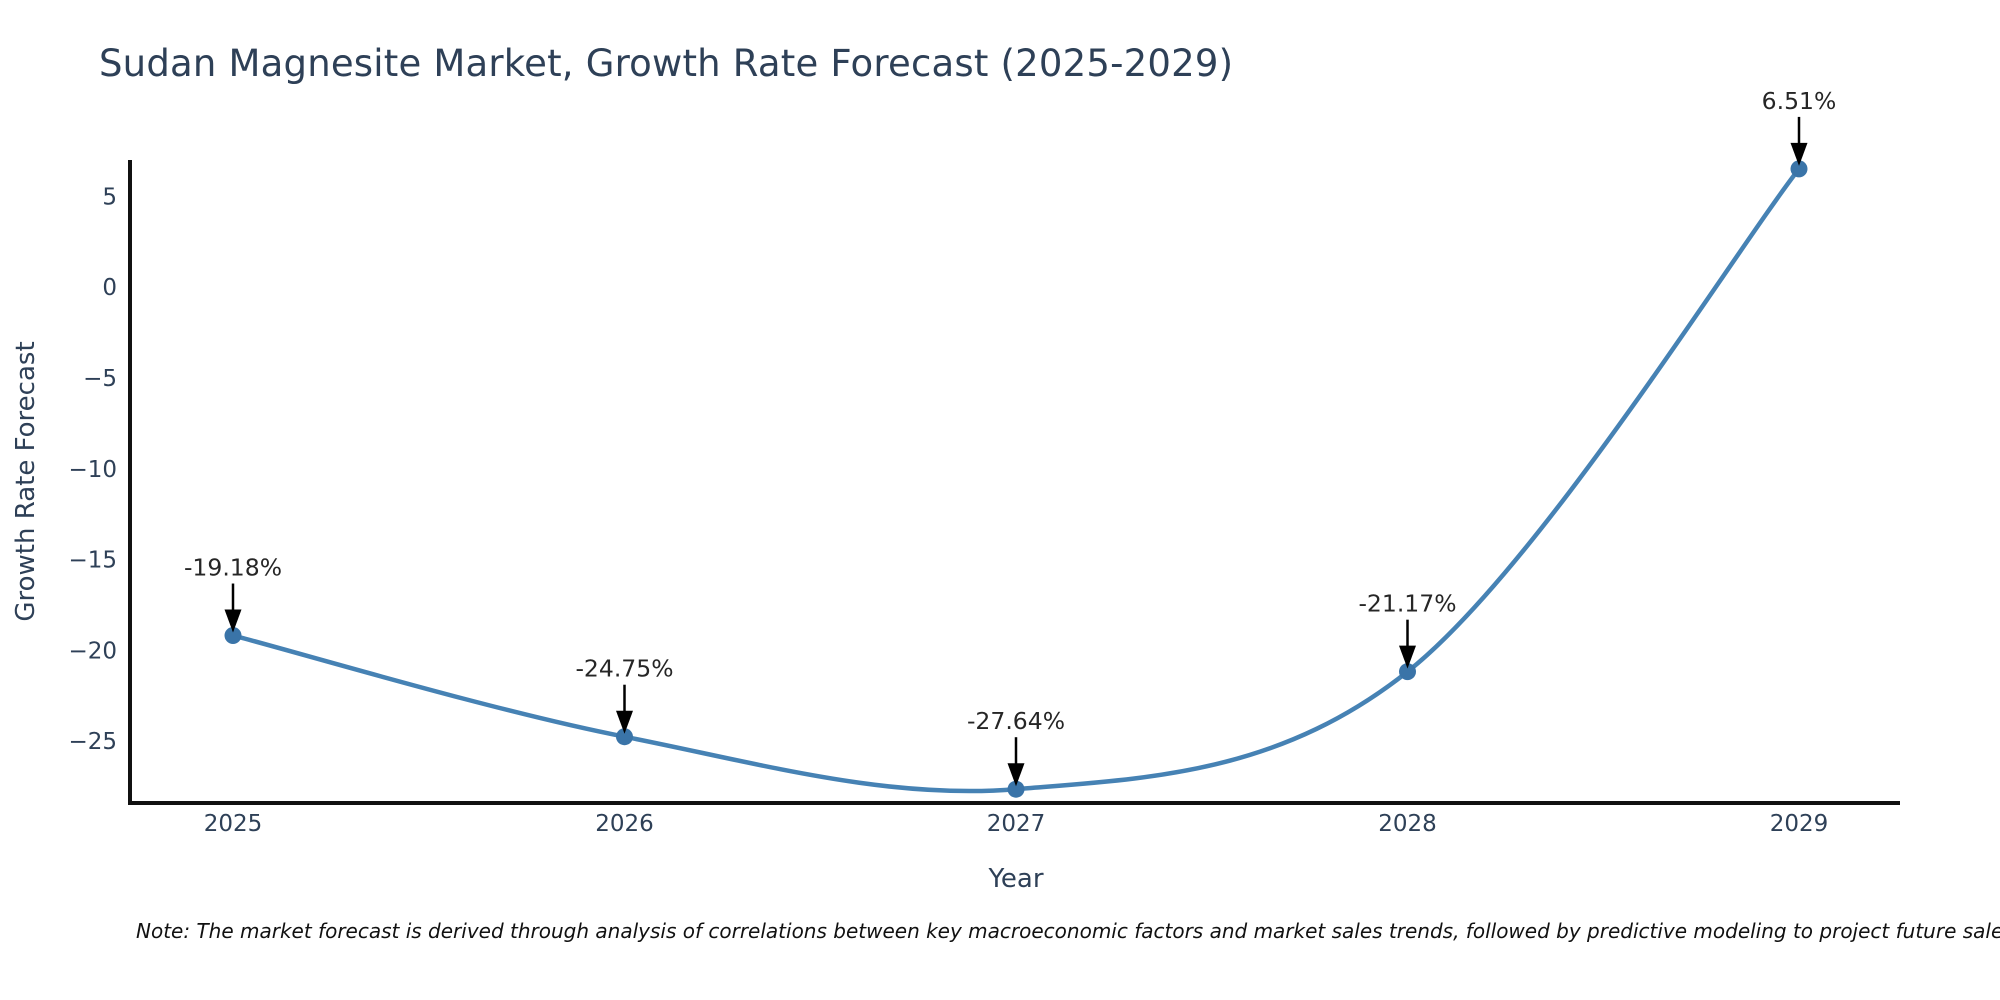 The height and width of the screenshot is (1000, 2000). What do you see at coordinates (233, 568) in the screenshot?
I see `point-value-label: -19.18%` at bounding box center [233, 568].